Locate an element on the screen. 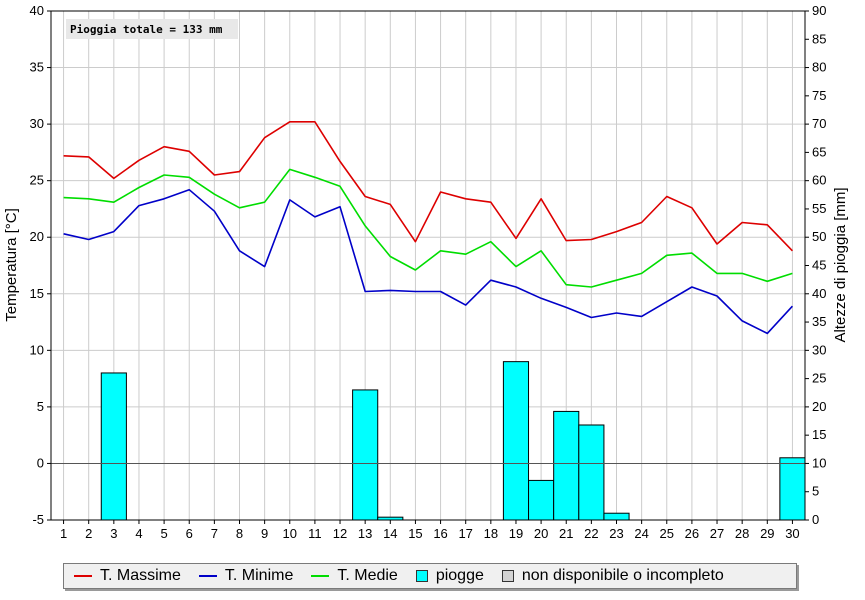  x-tick-label: 12 is located at coordinates (340, 533).